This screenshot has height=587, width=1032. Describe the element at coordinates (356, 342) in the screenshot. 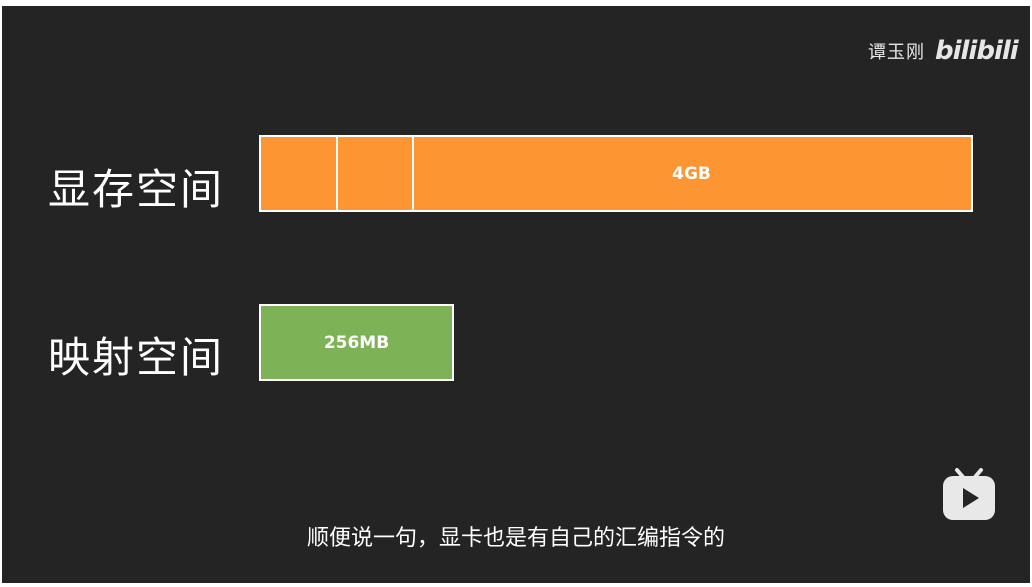

I see `mapped-space-bar: 256MB` at that location.